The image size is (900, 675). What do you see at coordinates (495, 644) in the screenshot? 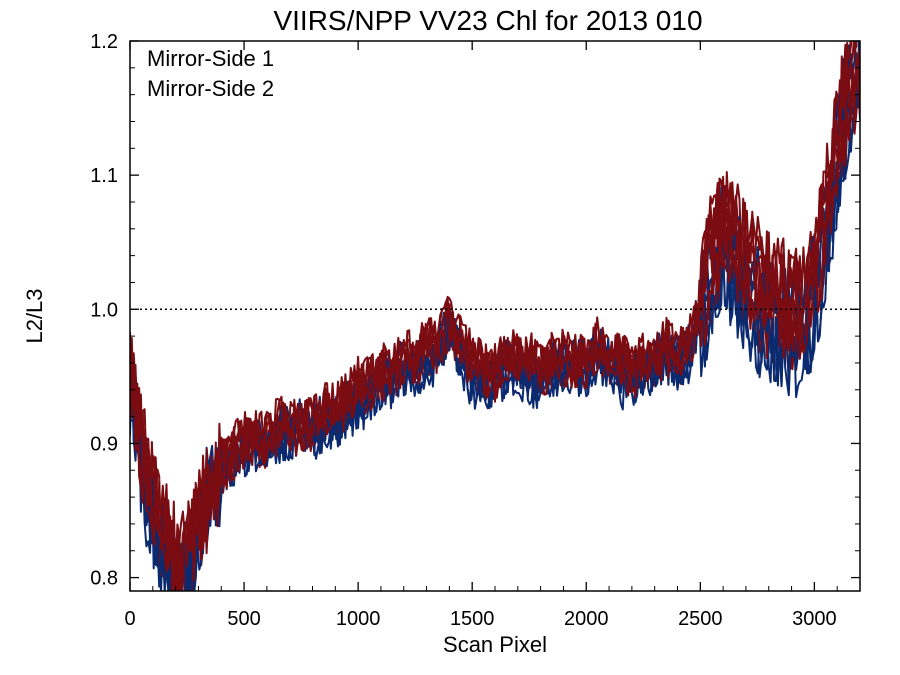
I see `x-axis-label: Scan Pixel` at bounding box center [495, 644].